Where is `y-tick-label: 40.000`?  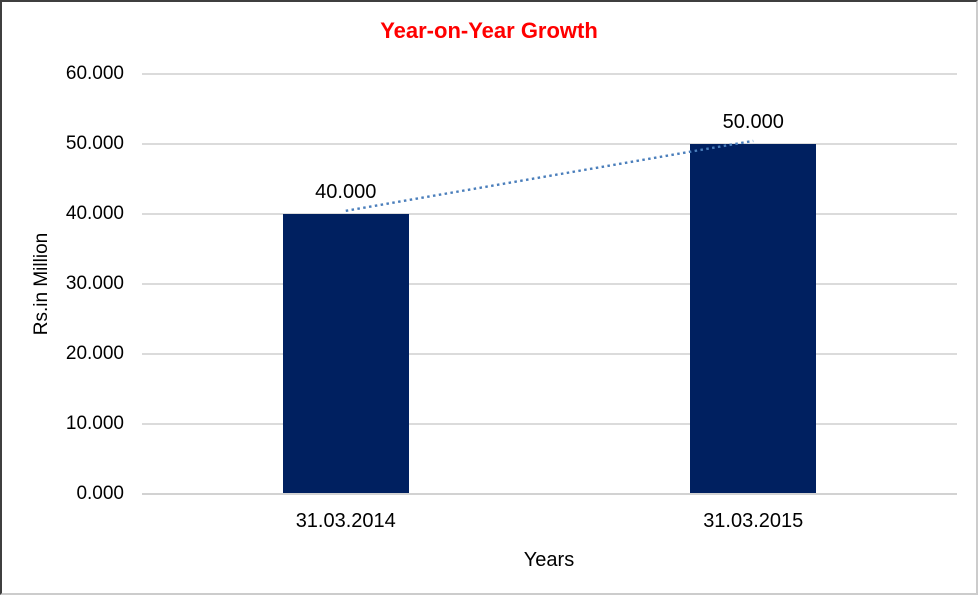 y-tick-label: 40.000 is located at coordinates (94, 213).